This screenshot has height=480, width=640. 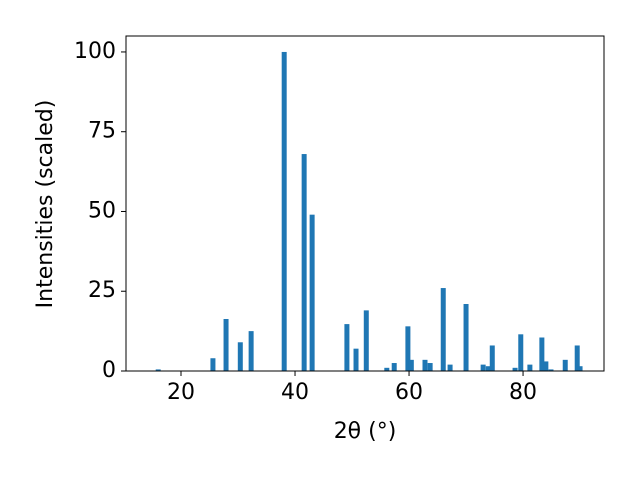 What do you see at coordinates (365, 431) in the screenshot?
I see `x-axis-label: 2θ (°)` at bounding box center [365, 431].